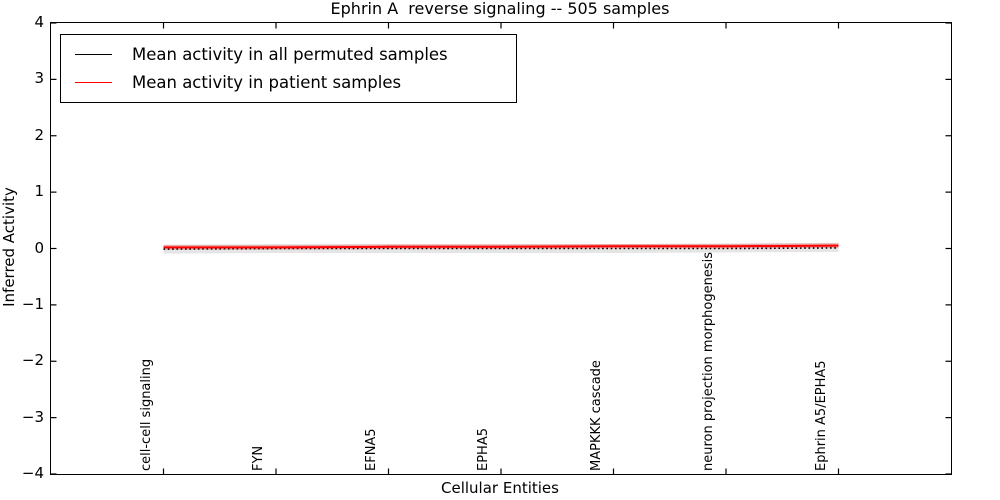  Describe the element at coordinates (39, 22) in the screenshot. I see `y-tick-label: 4` at that location.